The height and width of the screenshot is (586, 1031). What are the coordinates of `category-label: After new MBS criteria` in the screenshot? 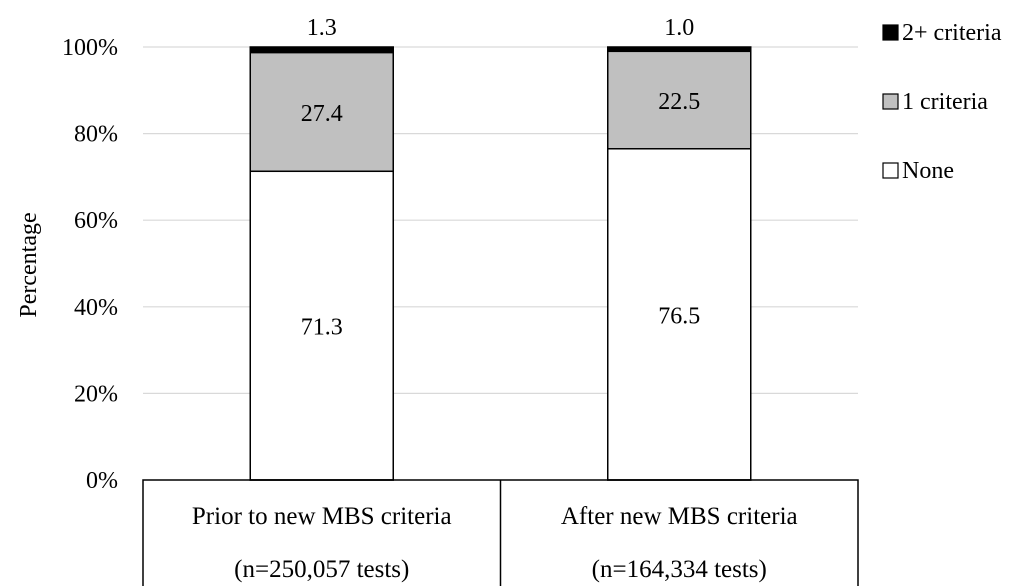 It's located at (679, 516).